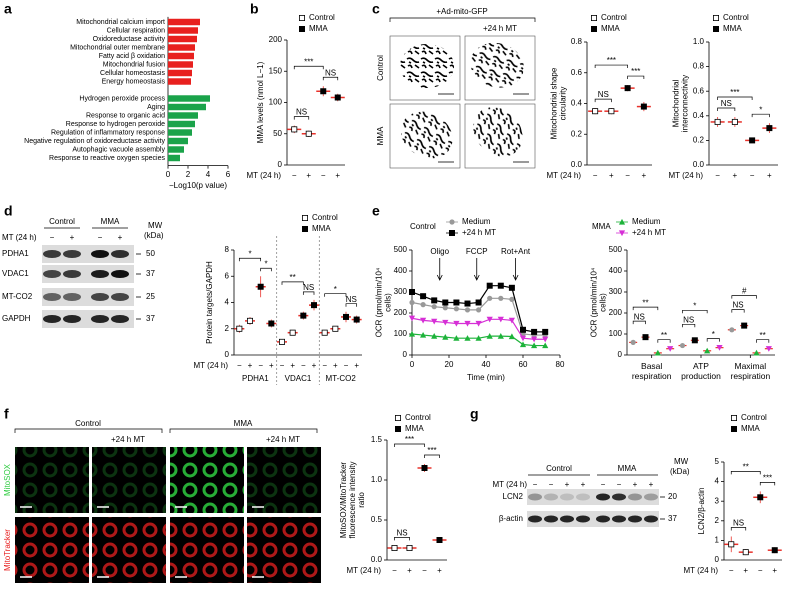 Image resolution: width=796 pixels, height=595 pixels. I want to click on y-tick-label: 1.0, so click(377, 479).